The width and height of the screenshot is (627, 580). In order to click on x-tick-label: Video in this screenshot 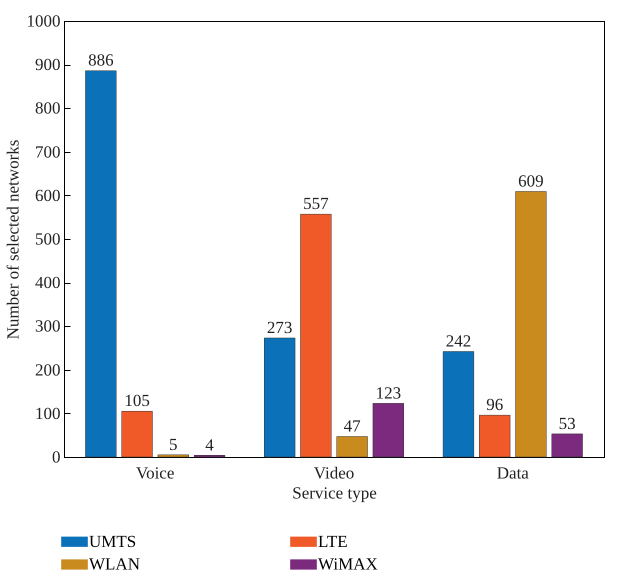, I will do `click(334, 473)`.